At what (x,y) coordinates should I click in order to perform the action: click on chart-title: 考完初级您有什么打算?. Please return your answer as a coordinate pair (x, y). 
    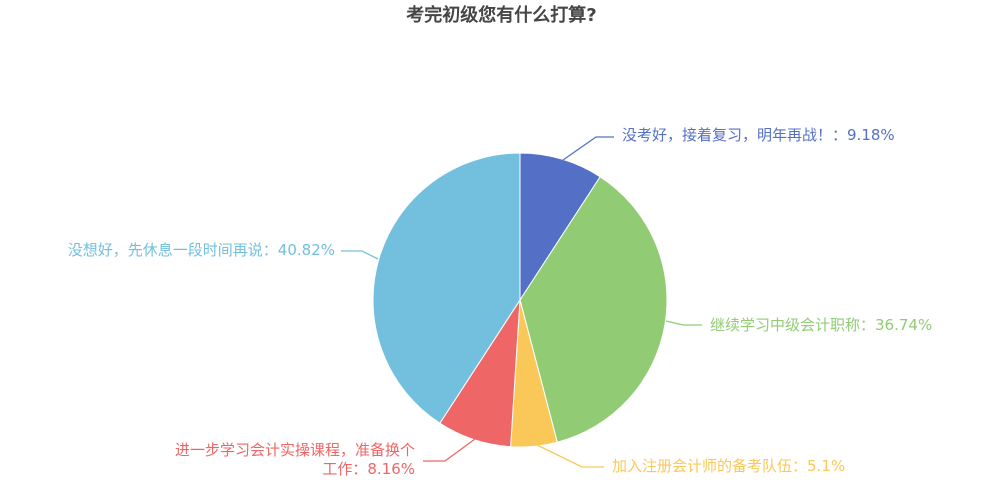
    Looking at the image, I should click on (501, 15).